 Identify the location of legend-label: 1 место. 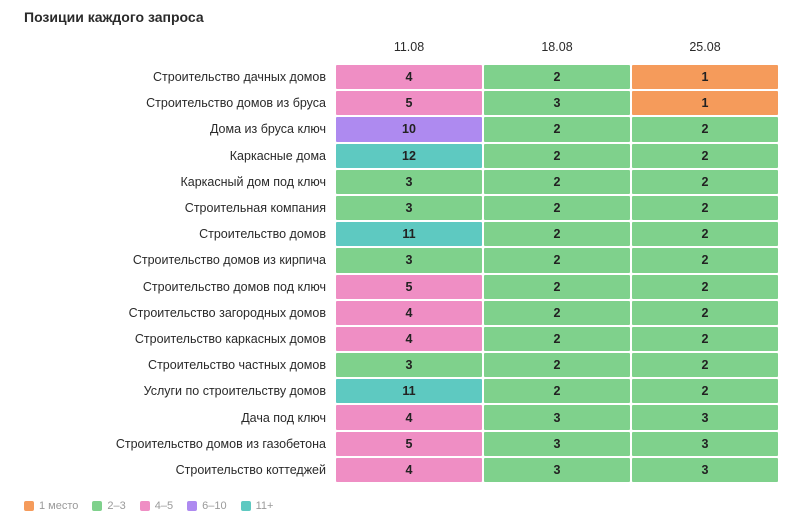
(59, 506).